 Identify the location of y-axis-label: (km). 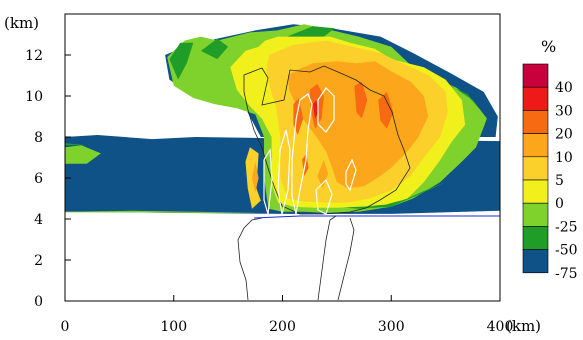
(21, 23).